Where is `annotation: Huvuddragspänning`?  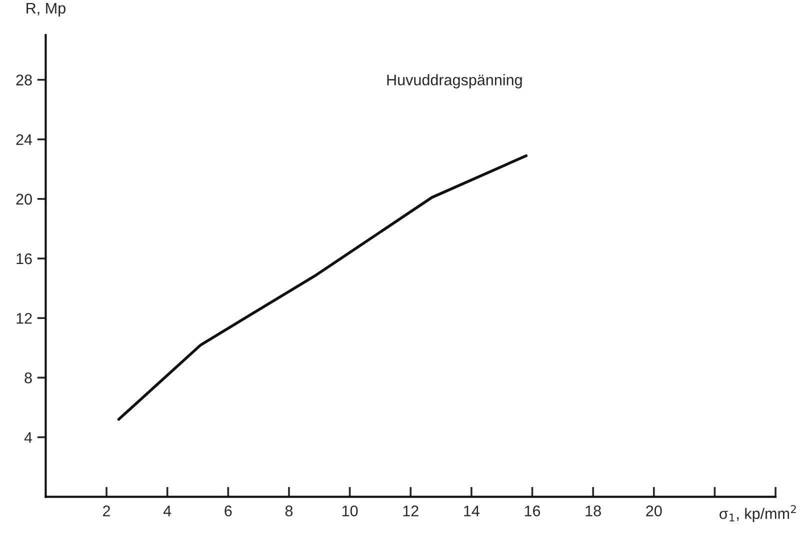 annotation: Huvuddragspänning is located at coordinates (454, 81).